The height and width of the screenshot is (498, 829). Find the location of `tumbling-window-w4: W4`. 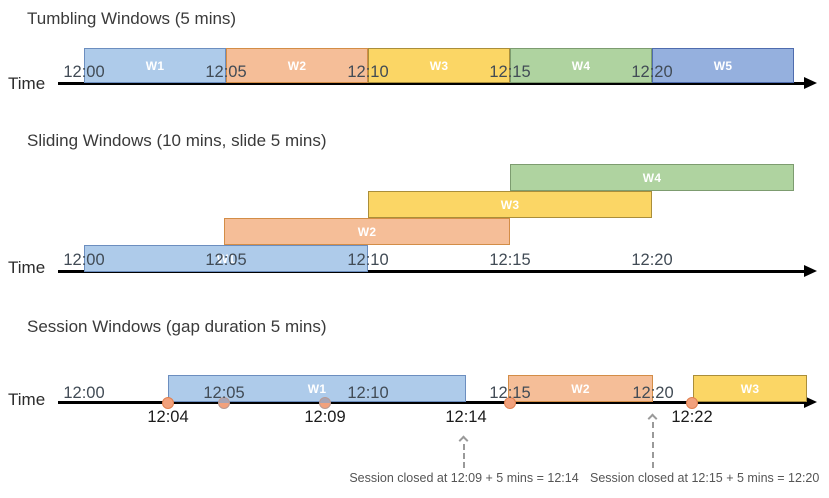

tumbling-window-w4: W4 is located at coordinates (581, 65).